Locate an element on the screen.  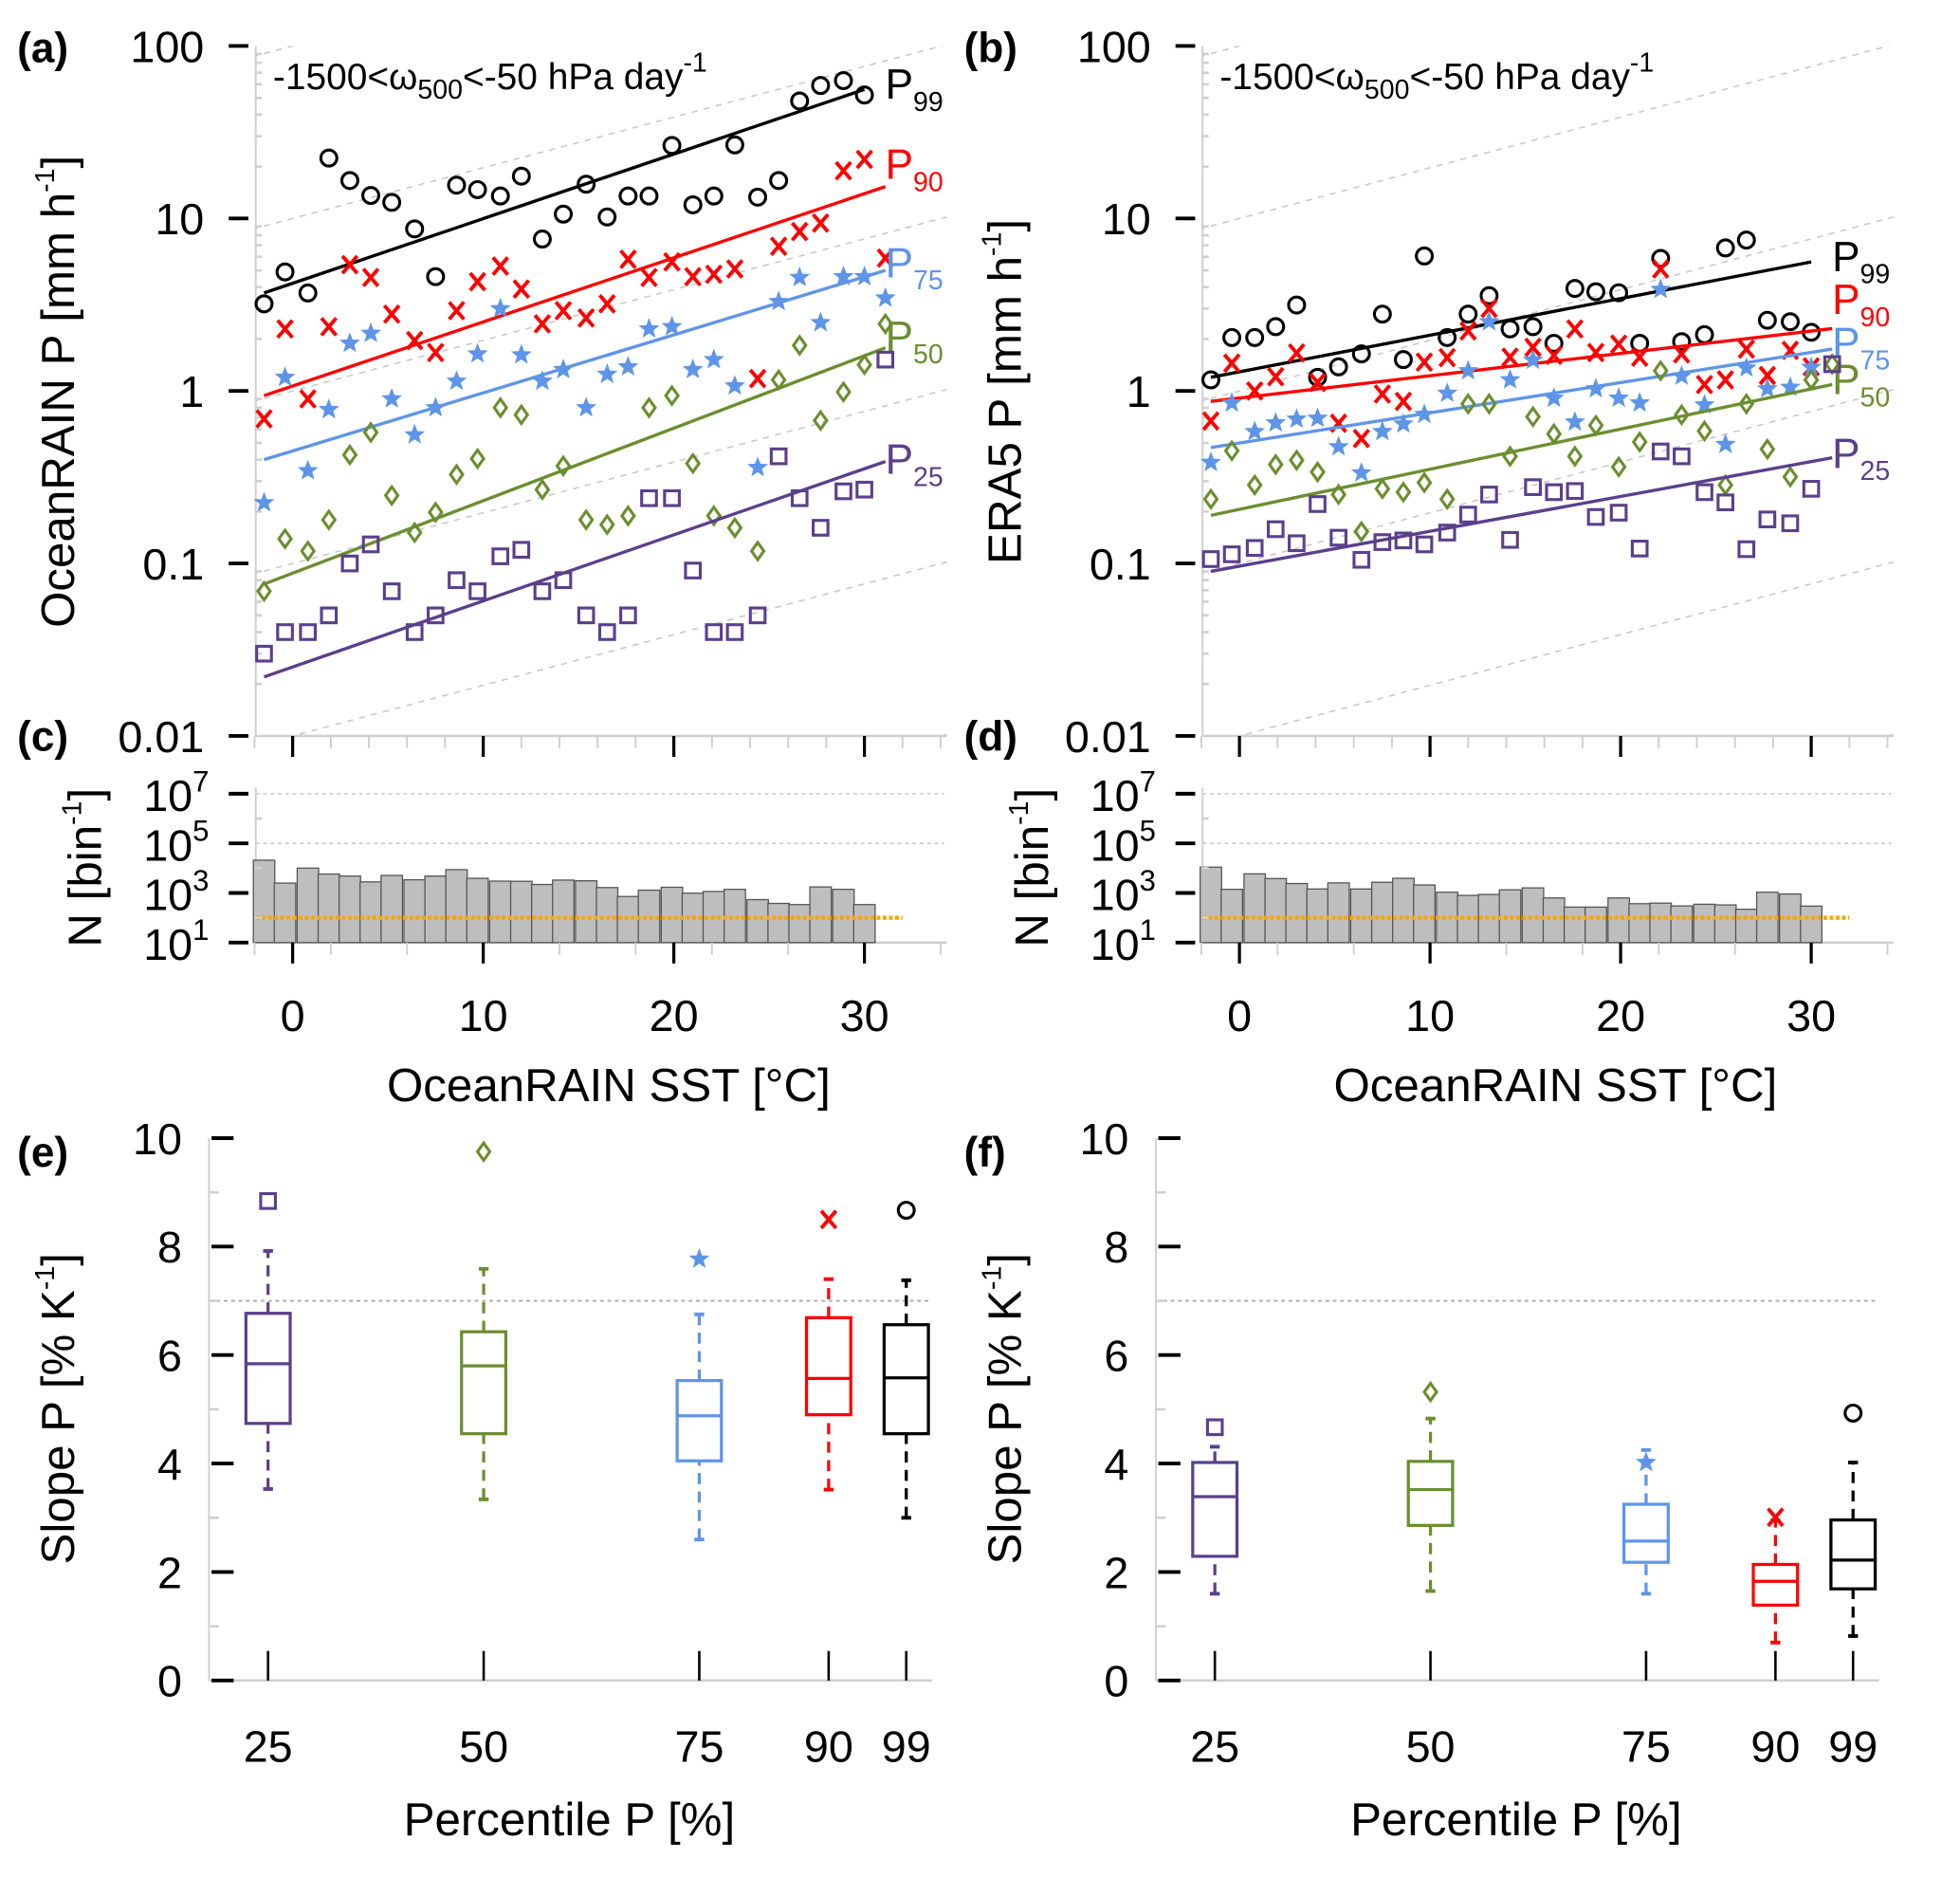
fit-line is located at coordinates (1521, 398).